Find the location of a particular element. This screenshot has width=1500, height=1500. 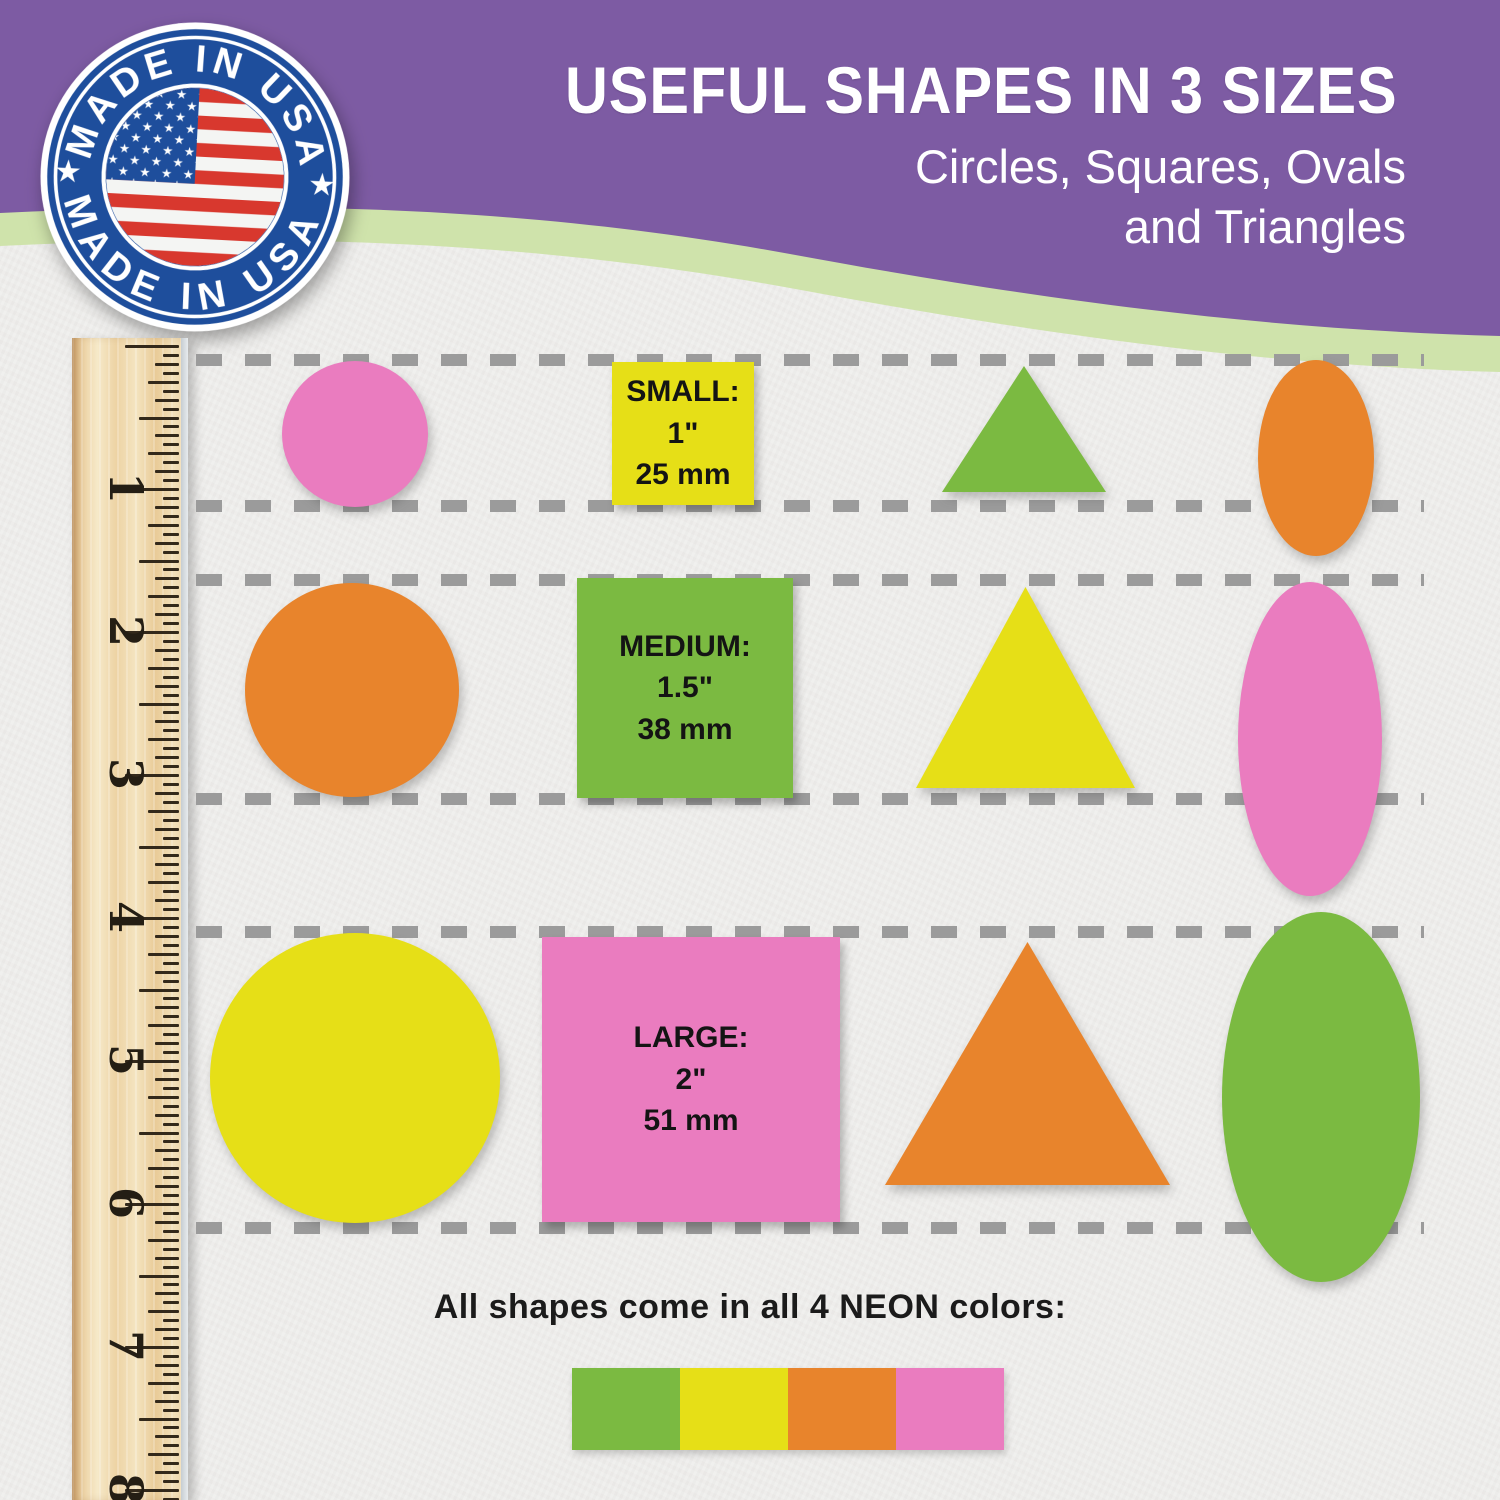

ruler-number: 2 is located at coordinates (126, 630).